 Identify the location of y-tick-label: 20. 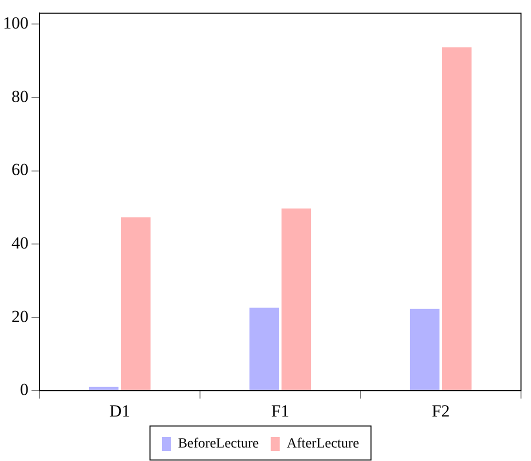
(20, 316).